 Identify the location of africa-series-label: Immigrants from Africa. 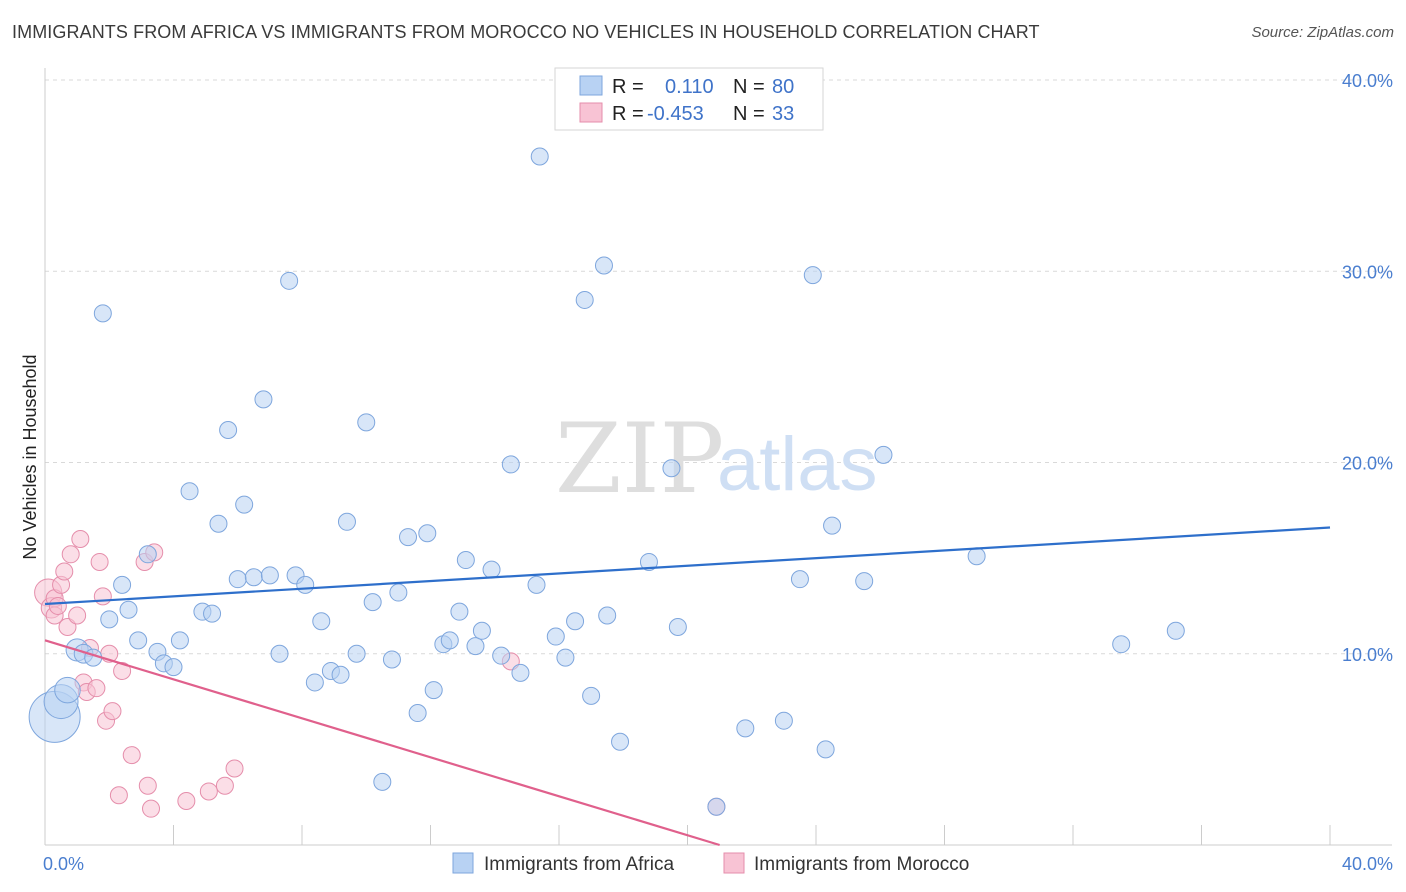
(579, 864).